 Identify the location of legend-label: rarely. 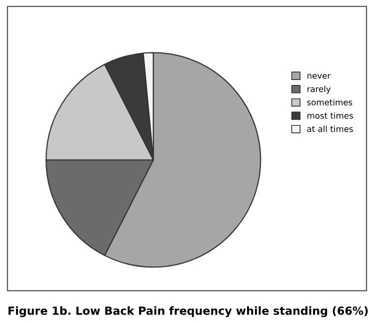
(319, 90).